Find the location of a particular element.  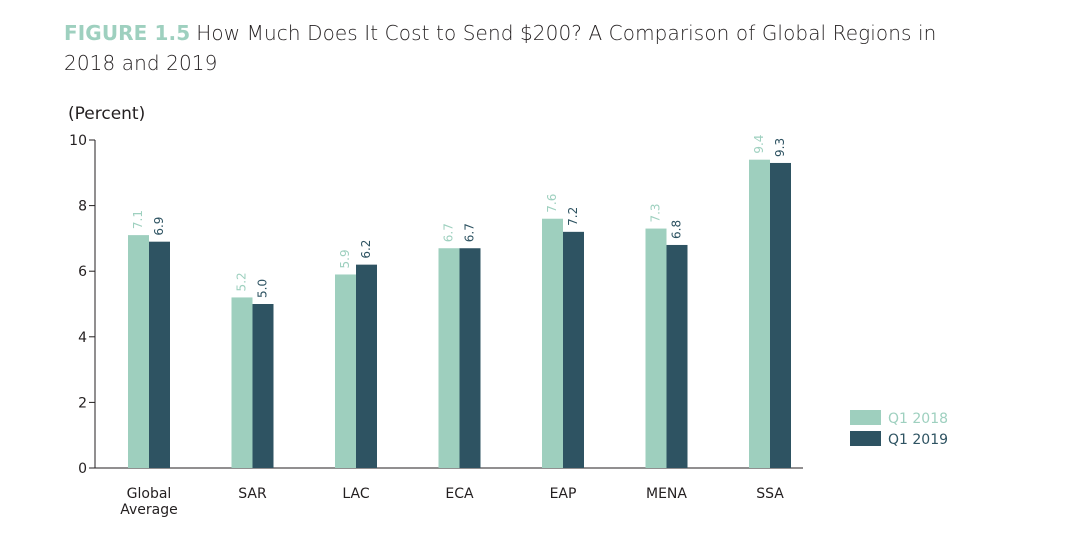

figure-label: FIGURE 1.5 is located at coordinates (127, 33).